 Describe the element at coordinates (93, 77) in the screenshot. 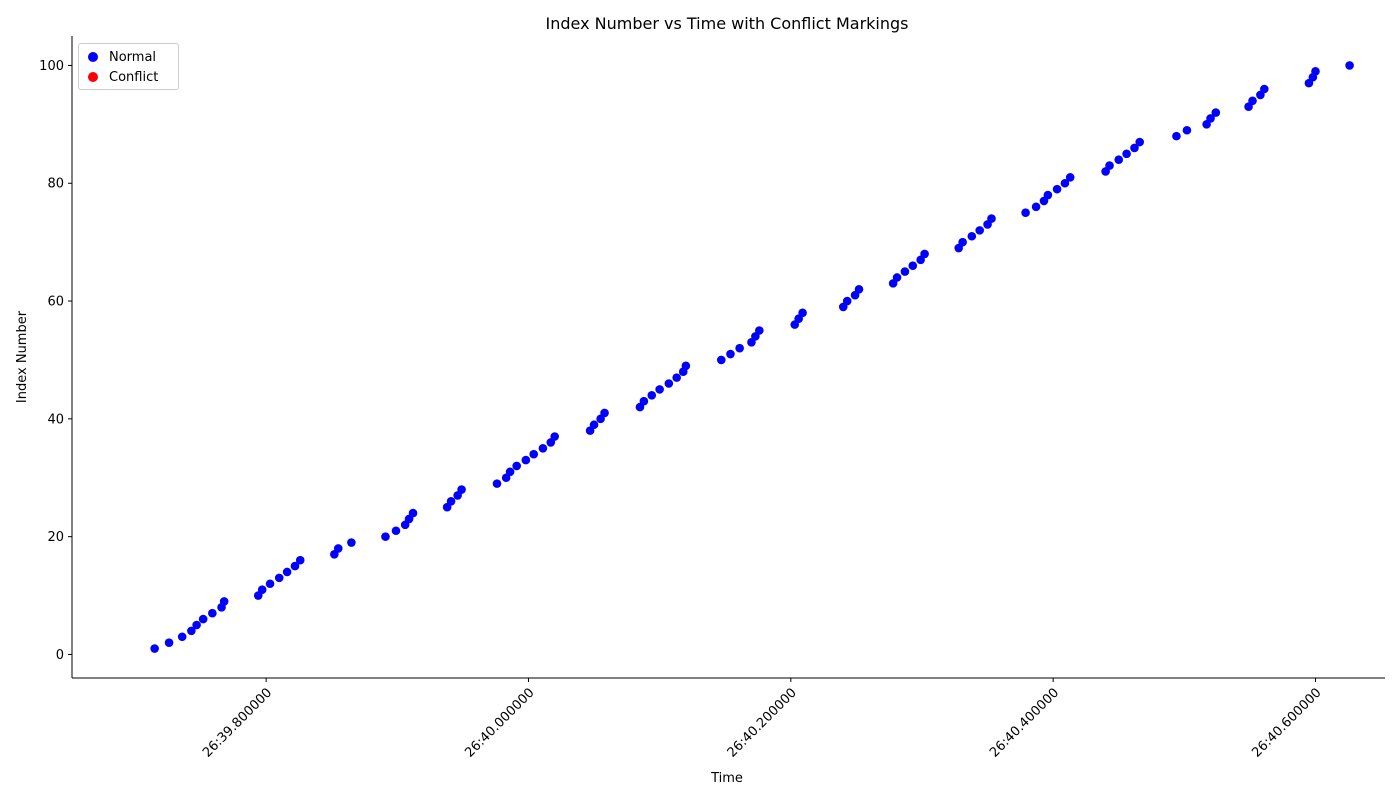

I see `legend-marker-conflict` at that location.